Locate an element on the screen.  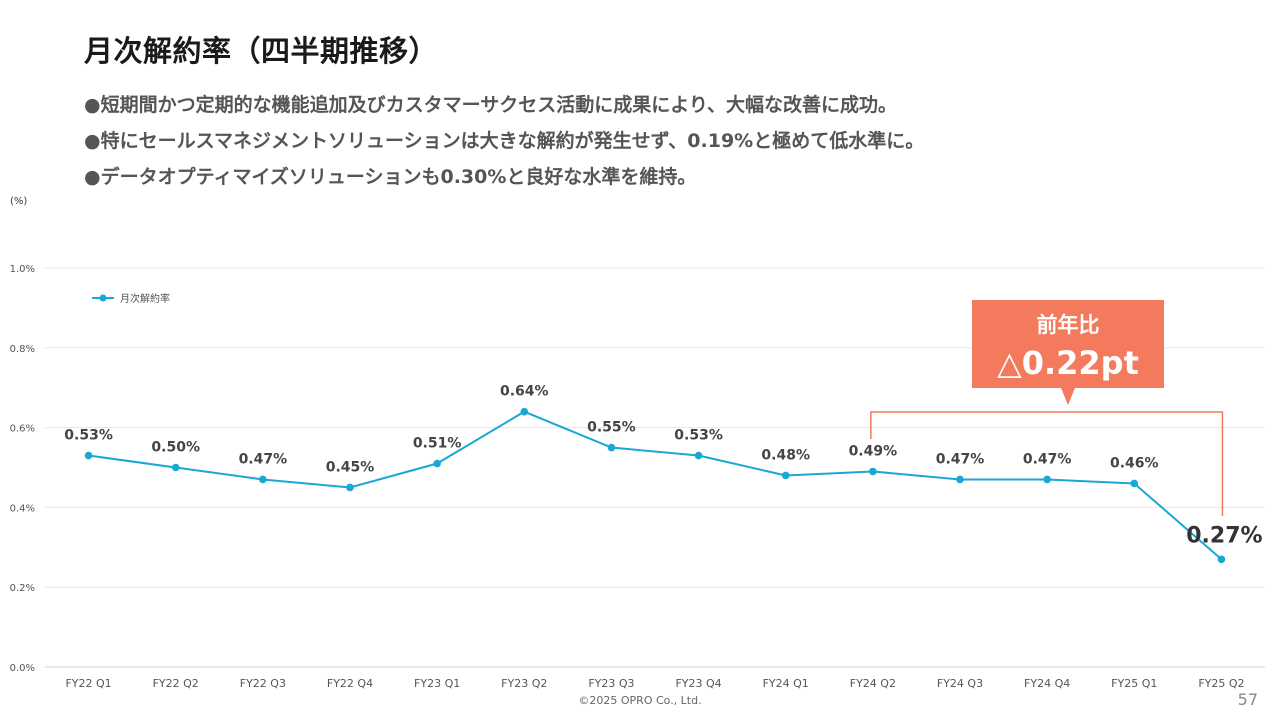
data-label: 0.27% is located at coordinates (1224, 535).